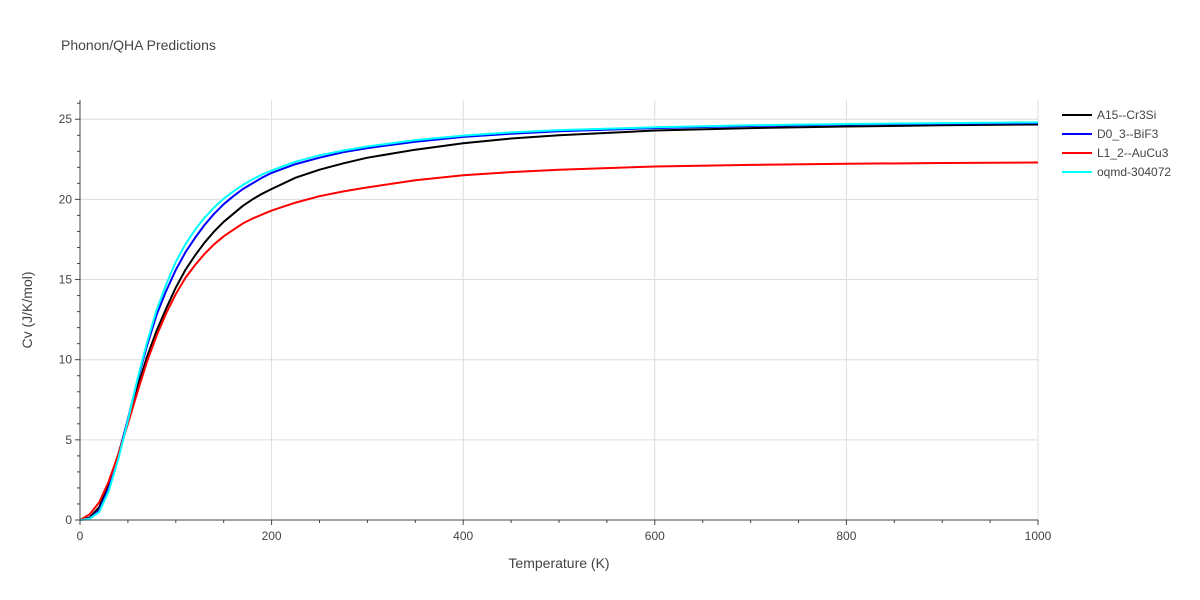 Image resolution: width=1200 pixels, height=600 pixels. I want to click on y-tick-label: 20, so click(66, 199).